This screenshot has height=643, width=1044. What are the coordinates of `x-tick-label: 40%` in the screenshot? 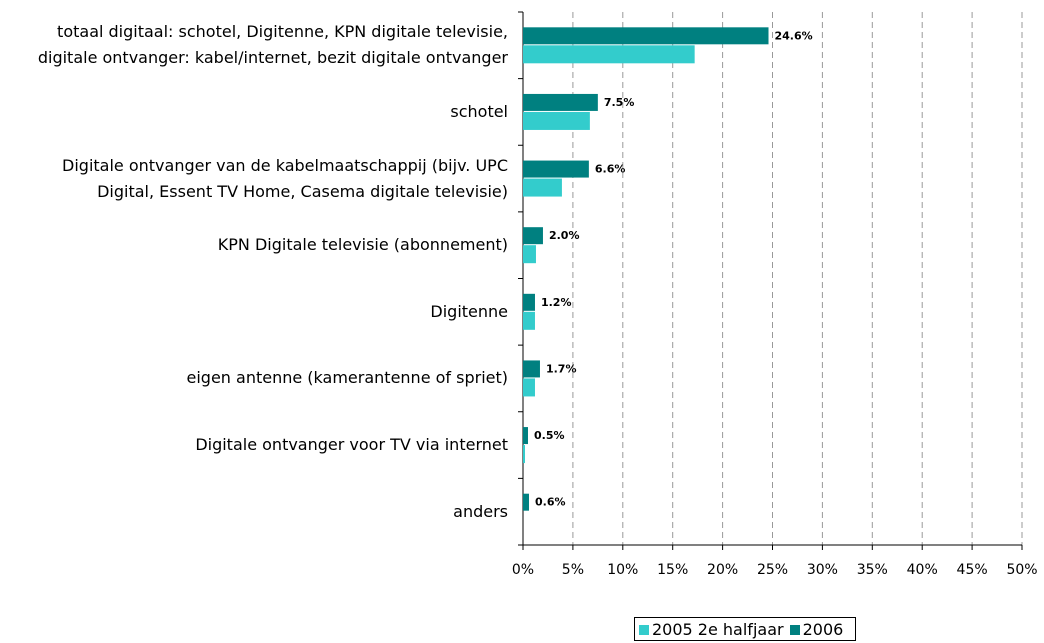 It's located at (922, 570).